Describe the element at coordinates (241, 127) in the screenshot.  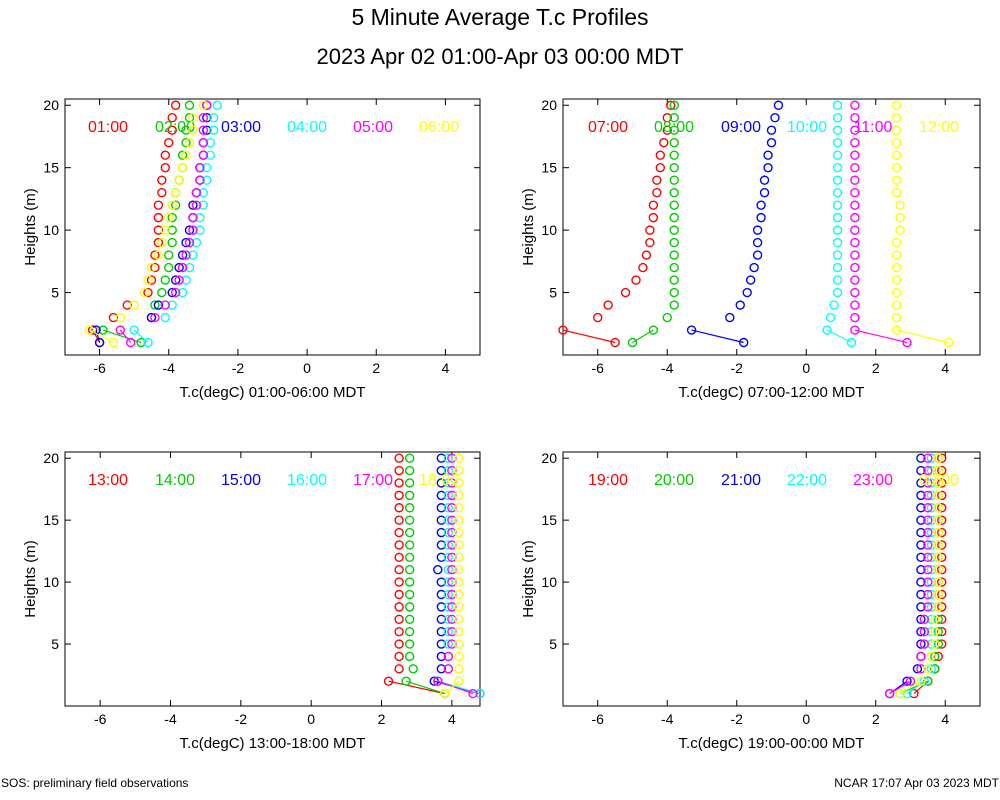
I see `legend-03:00: 03:00` at that location.